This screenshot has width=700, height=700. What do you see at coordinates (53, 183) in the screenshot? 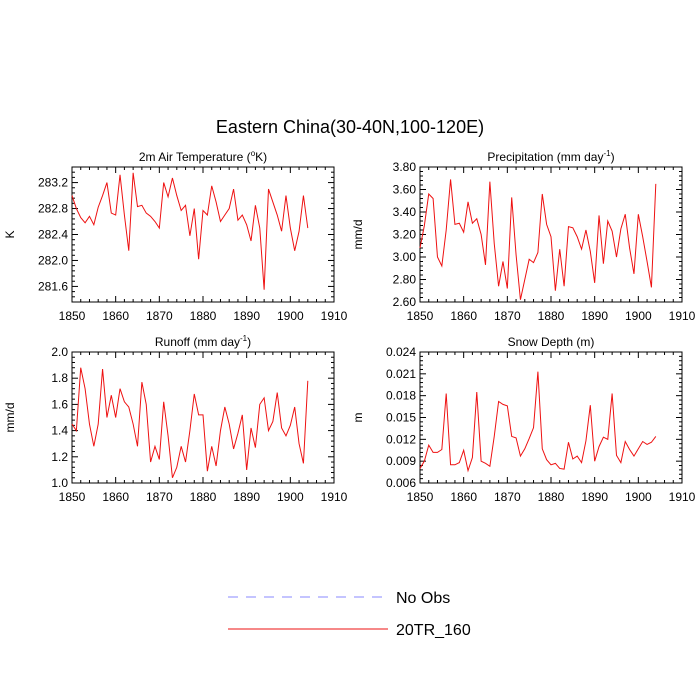
I see `y-tick-label: 283.2` at bounding box center [53, 183].